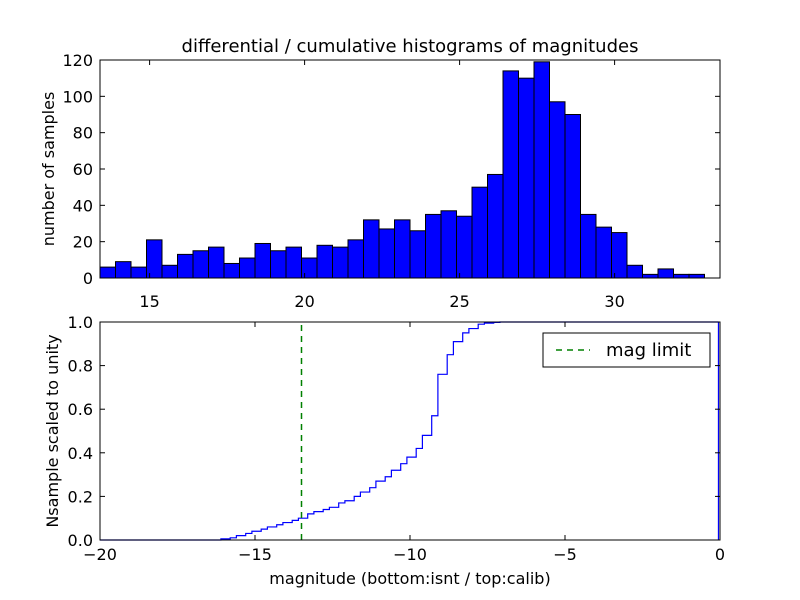  What do you see at coordinates (459, 301) in the screenshot?
I see `x-tick-label: 25` at bounding box center [459, 301].